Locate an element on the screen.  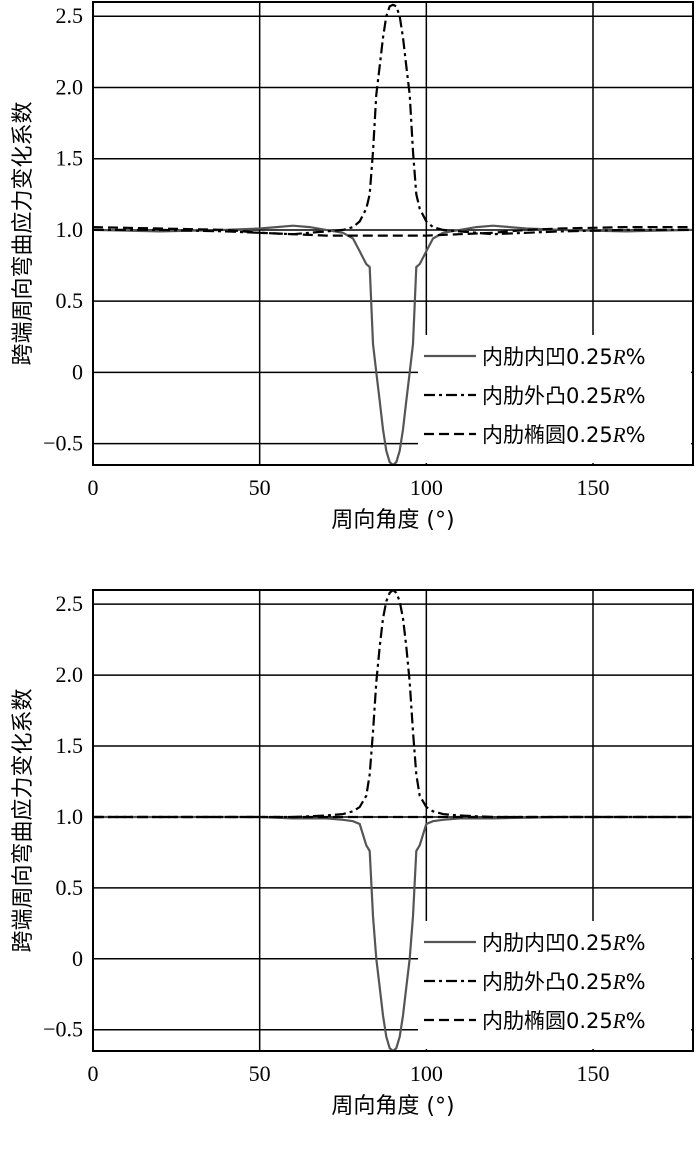
series-line is located at coordinates (393, 231).